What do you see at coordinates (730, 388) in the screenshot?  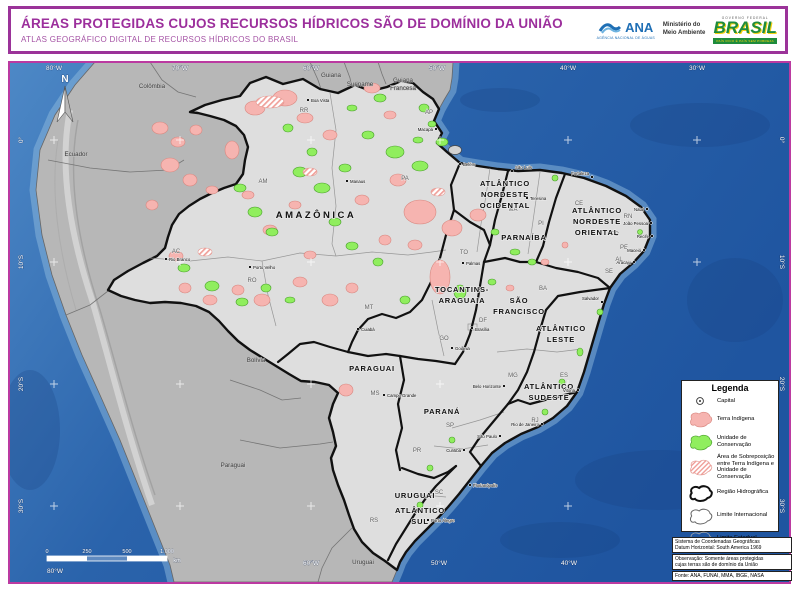 I see `legend-title: Legenda` at bounding box center [730, 388].